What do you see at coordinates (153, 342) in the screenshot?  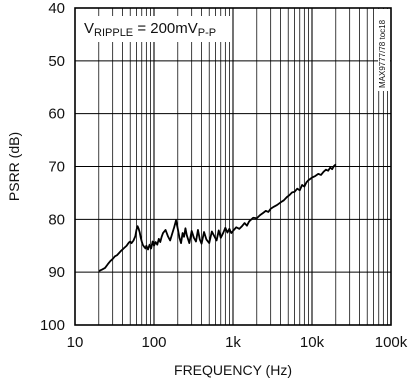 I see `x-tick-label: 100` at bounding box center [153, 342].